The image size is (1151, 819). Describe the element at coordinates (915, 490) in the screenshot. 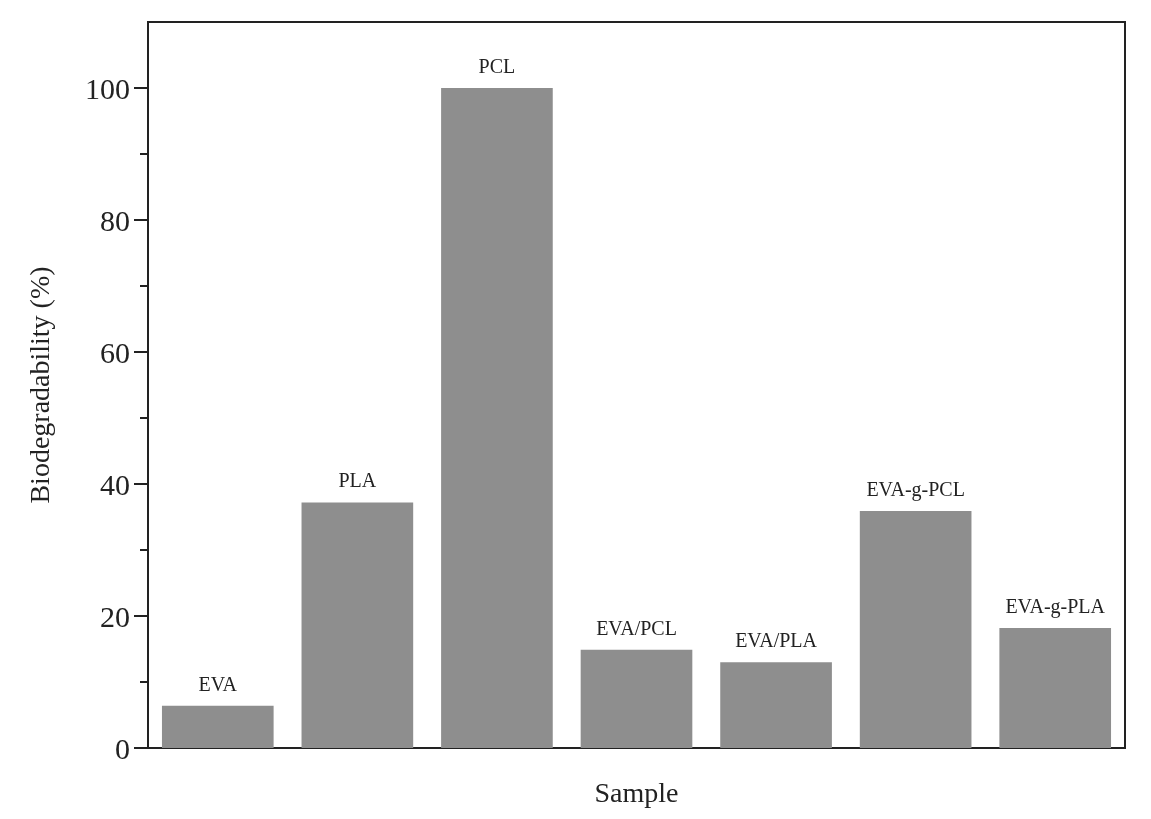

I see `x-tick-label: EVA-g-PCL` at that location.